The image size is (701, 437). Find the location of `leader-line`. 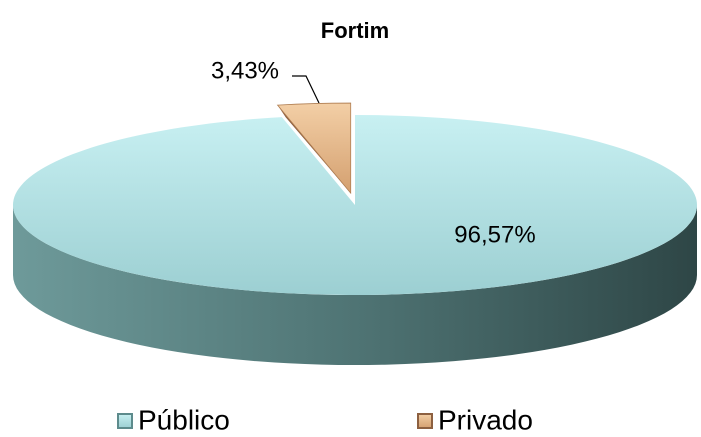

leader-line is located at coordinates (306, 89).